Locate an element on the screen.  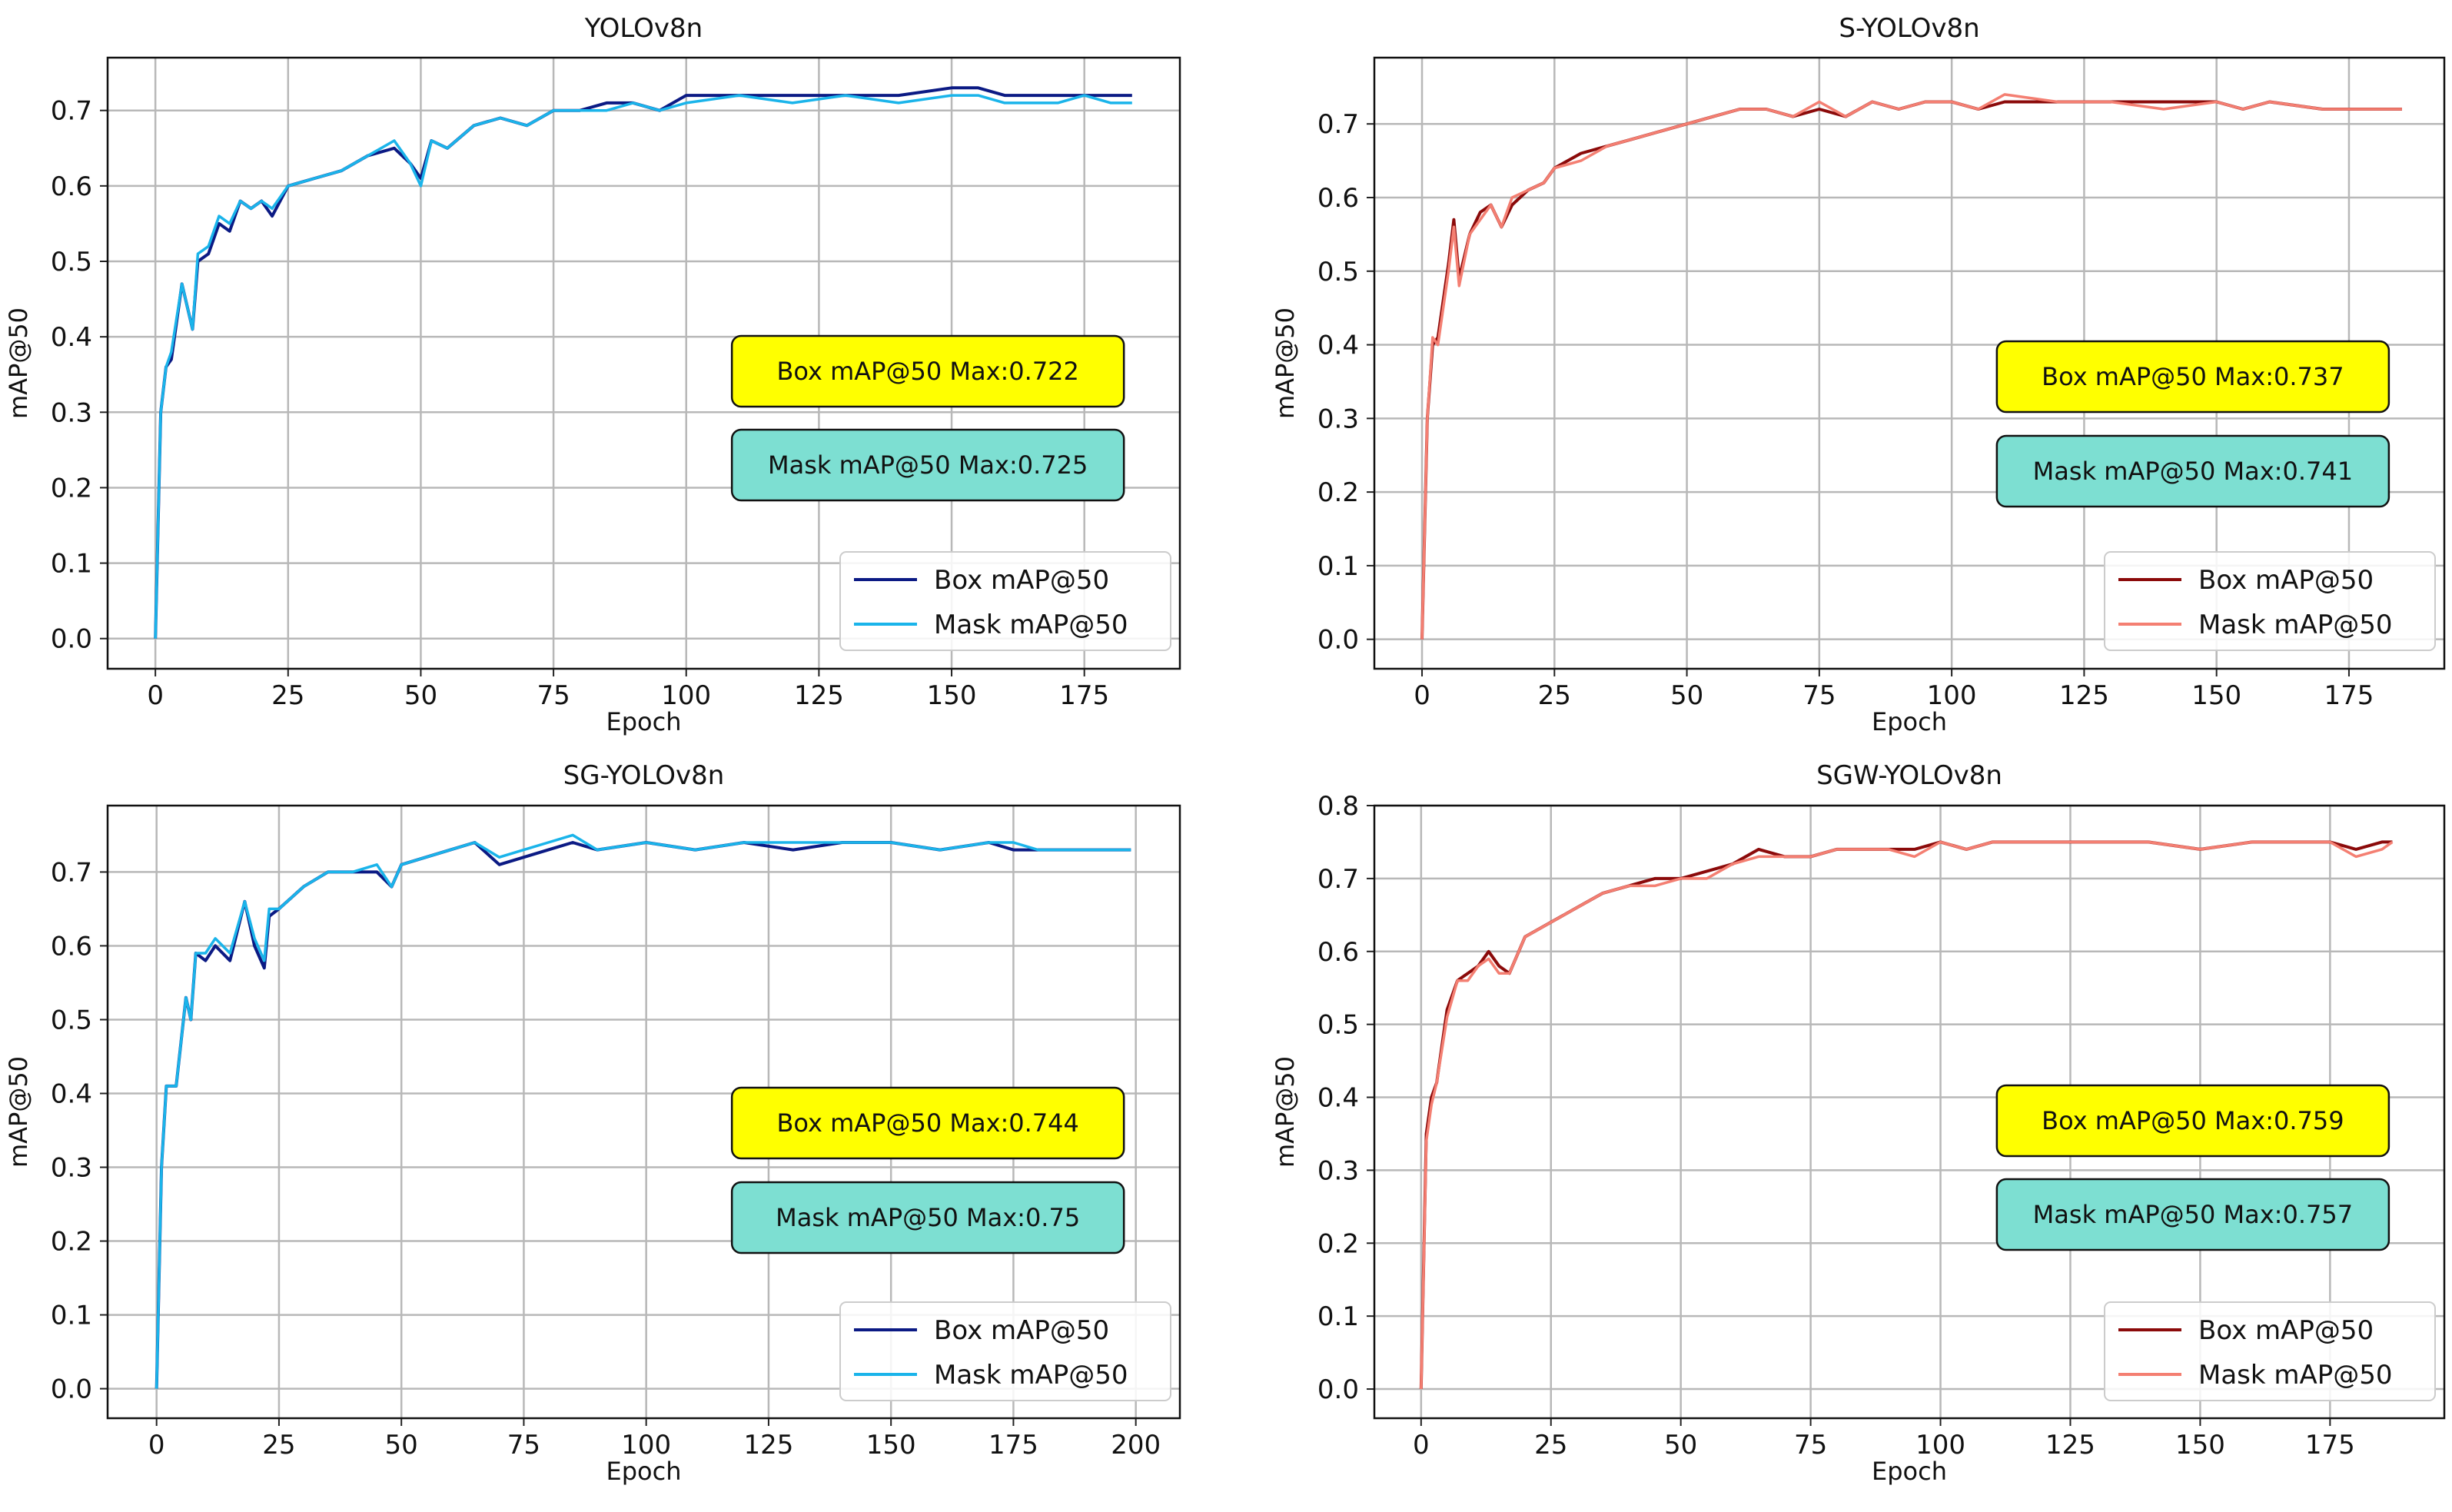
mask-max-annotation-box is located at coordinates (927, 465).